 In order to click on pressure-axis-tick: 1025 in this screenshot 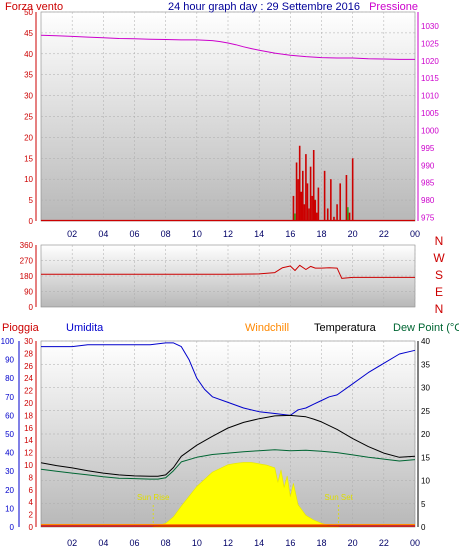, I will do `click(430, 43)`.